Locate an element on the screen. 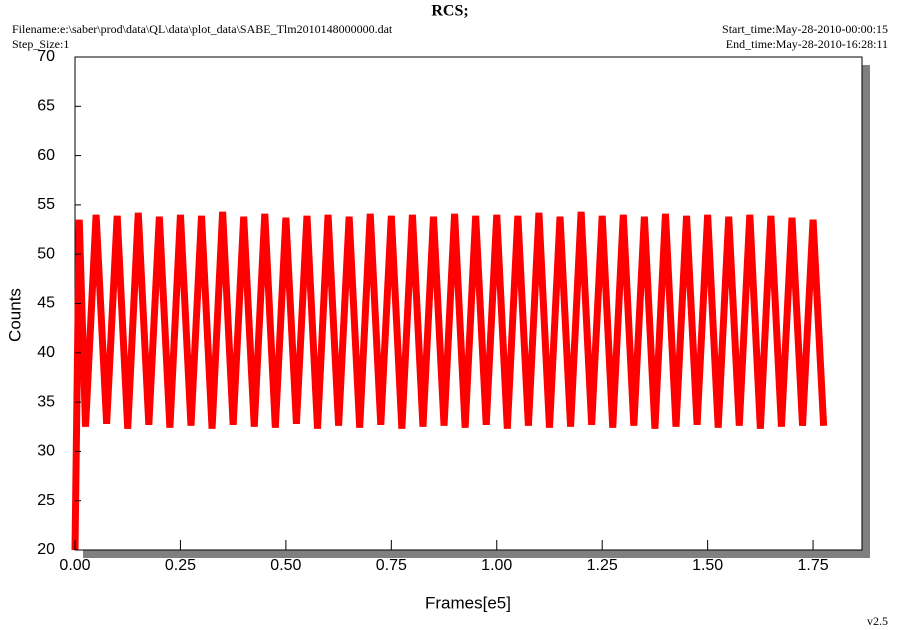  y-tick-label: 45 is located at coordinates (46, 303).